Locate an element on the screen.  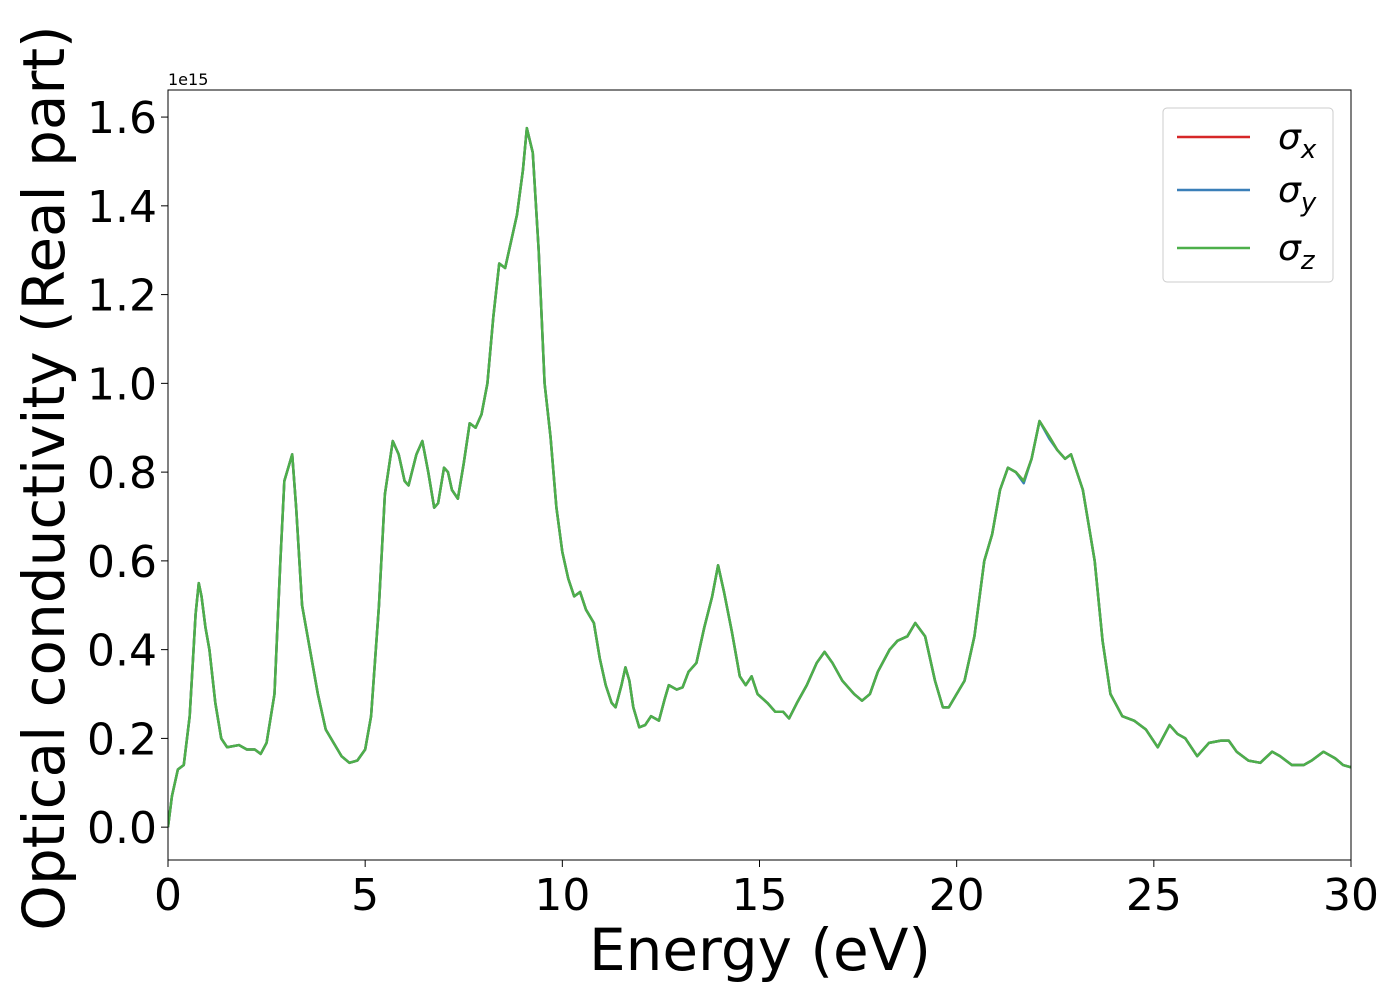
y-tick-label: 0.6 is located at coordinates (122, 562).